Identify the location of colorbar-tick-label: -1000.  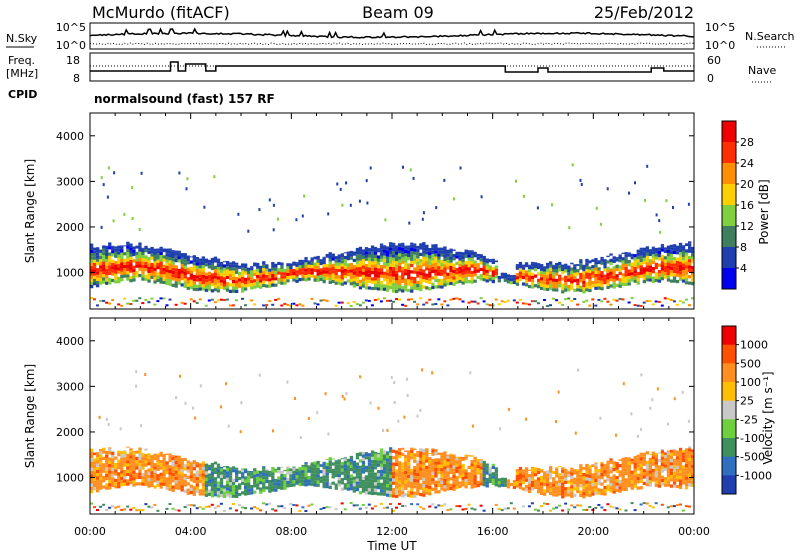
(756, 475).